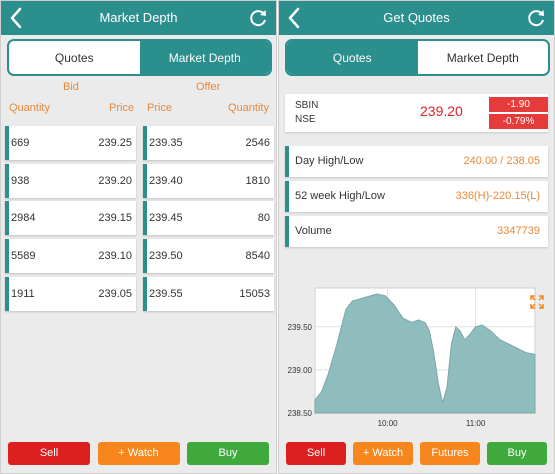 This screenshot has width=555, height=474. What do you see at coordinates (122, 108) in the screenshot?
I see `bid-price-header: Price` at bounding box center [122, 108].